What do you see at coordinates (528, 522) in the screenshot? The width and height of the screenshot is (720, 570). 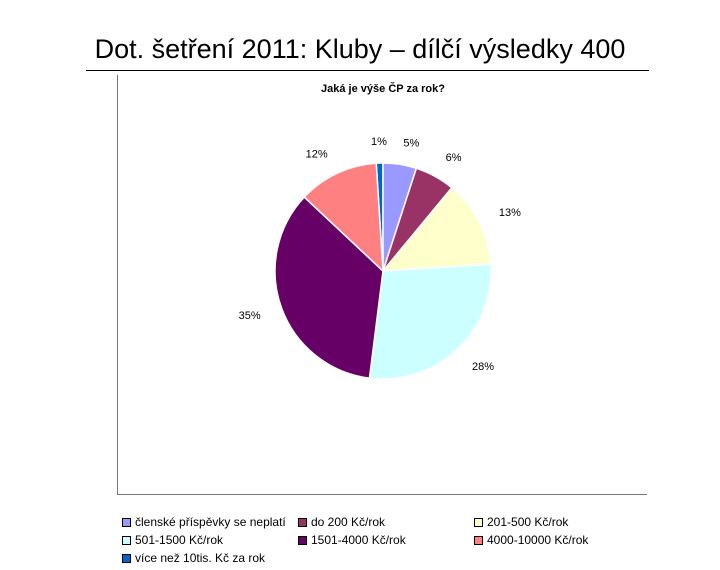 I see `legend-label: 201-500 Kč/rok` at bounding box center [528, 522].